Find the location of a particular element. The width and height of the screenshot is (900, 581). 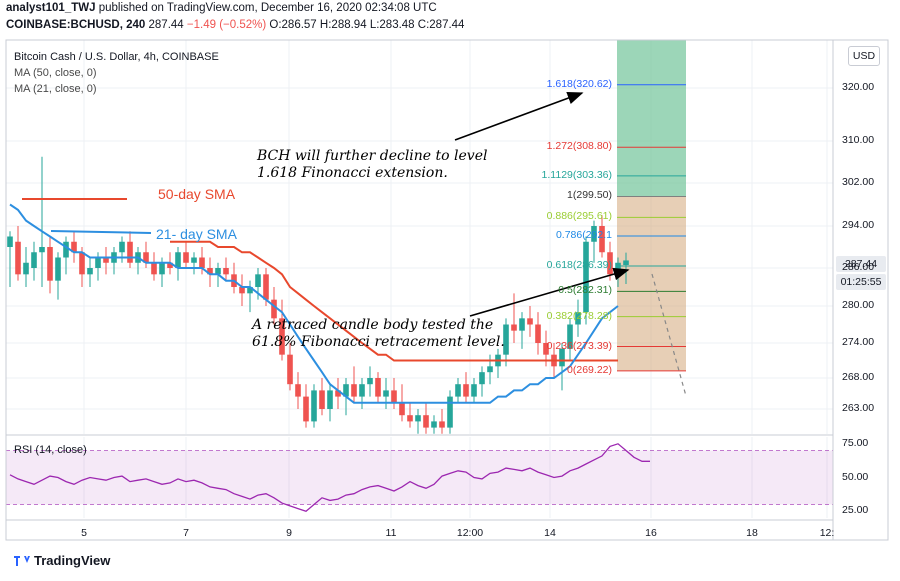

fib-level-label: 0.886(295.61) is located at coordinates (579, 216).